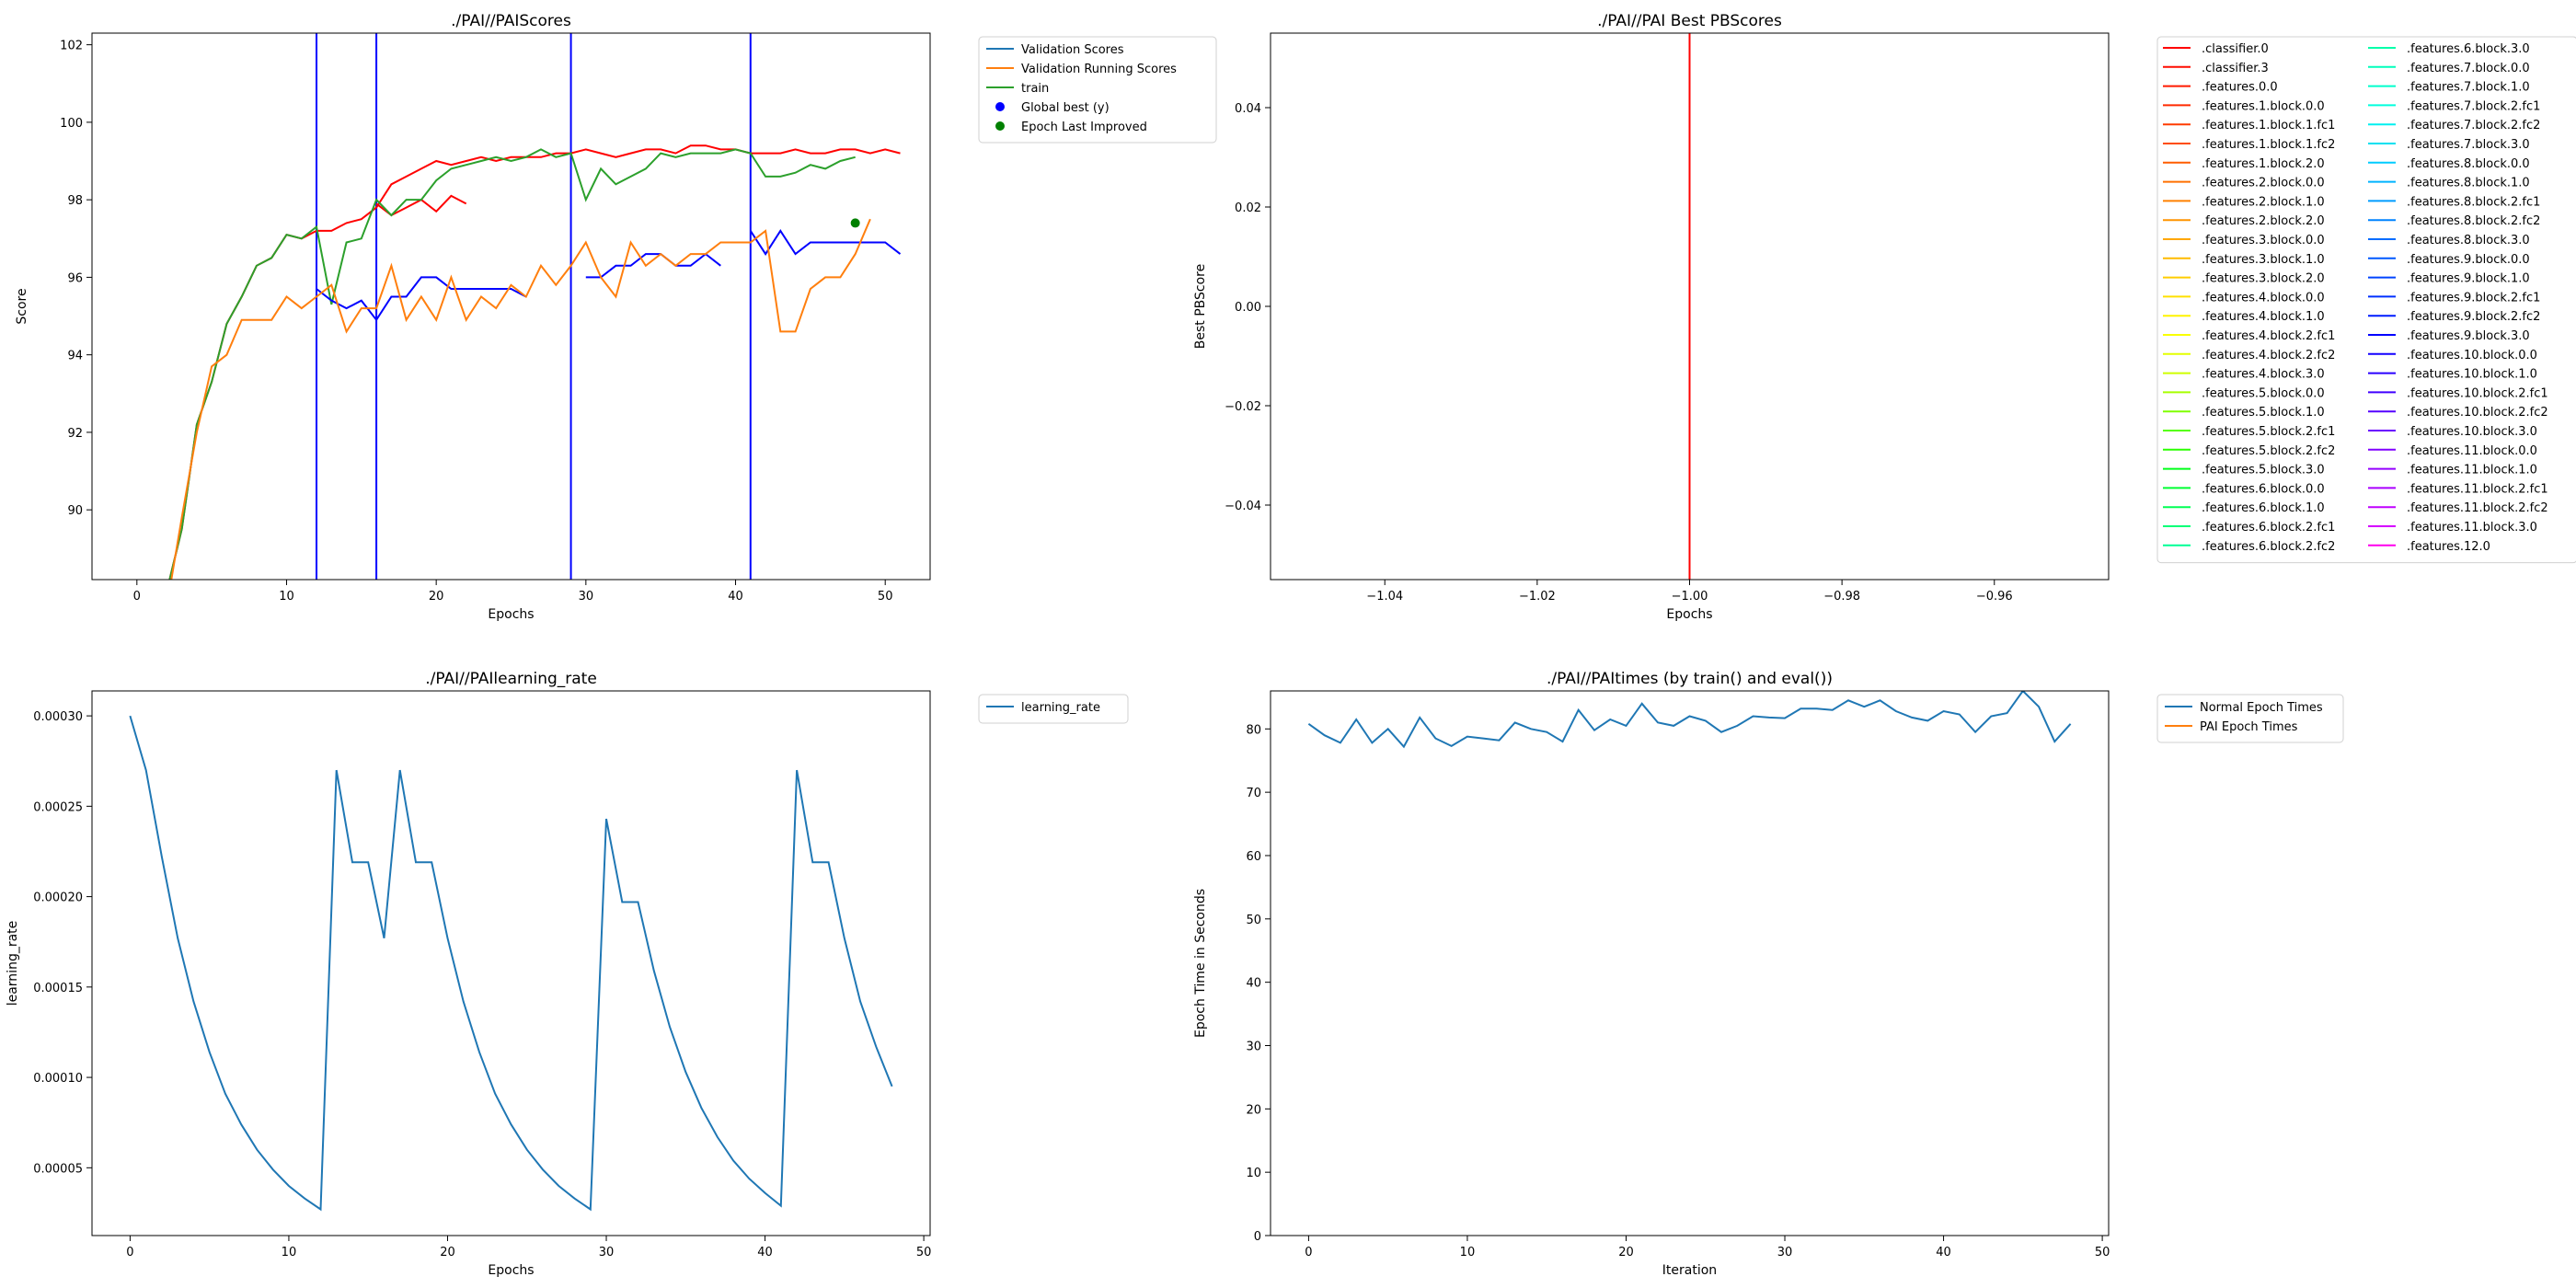 This screenshot has height=1288, width=2576. I want to click on y-axis-label: Epoch Time in Seconds, so click(1200, 963).